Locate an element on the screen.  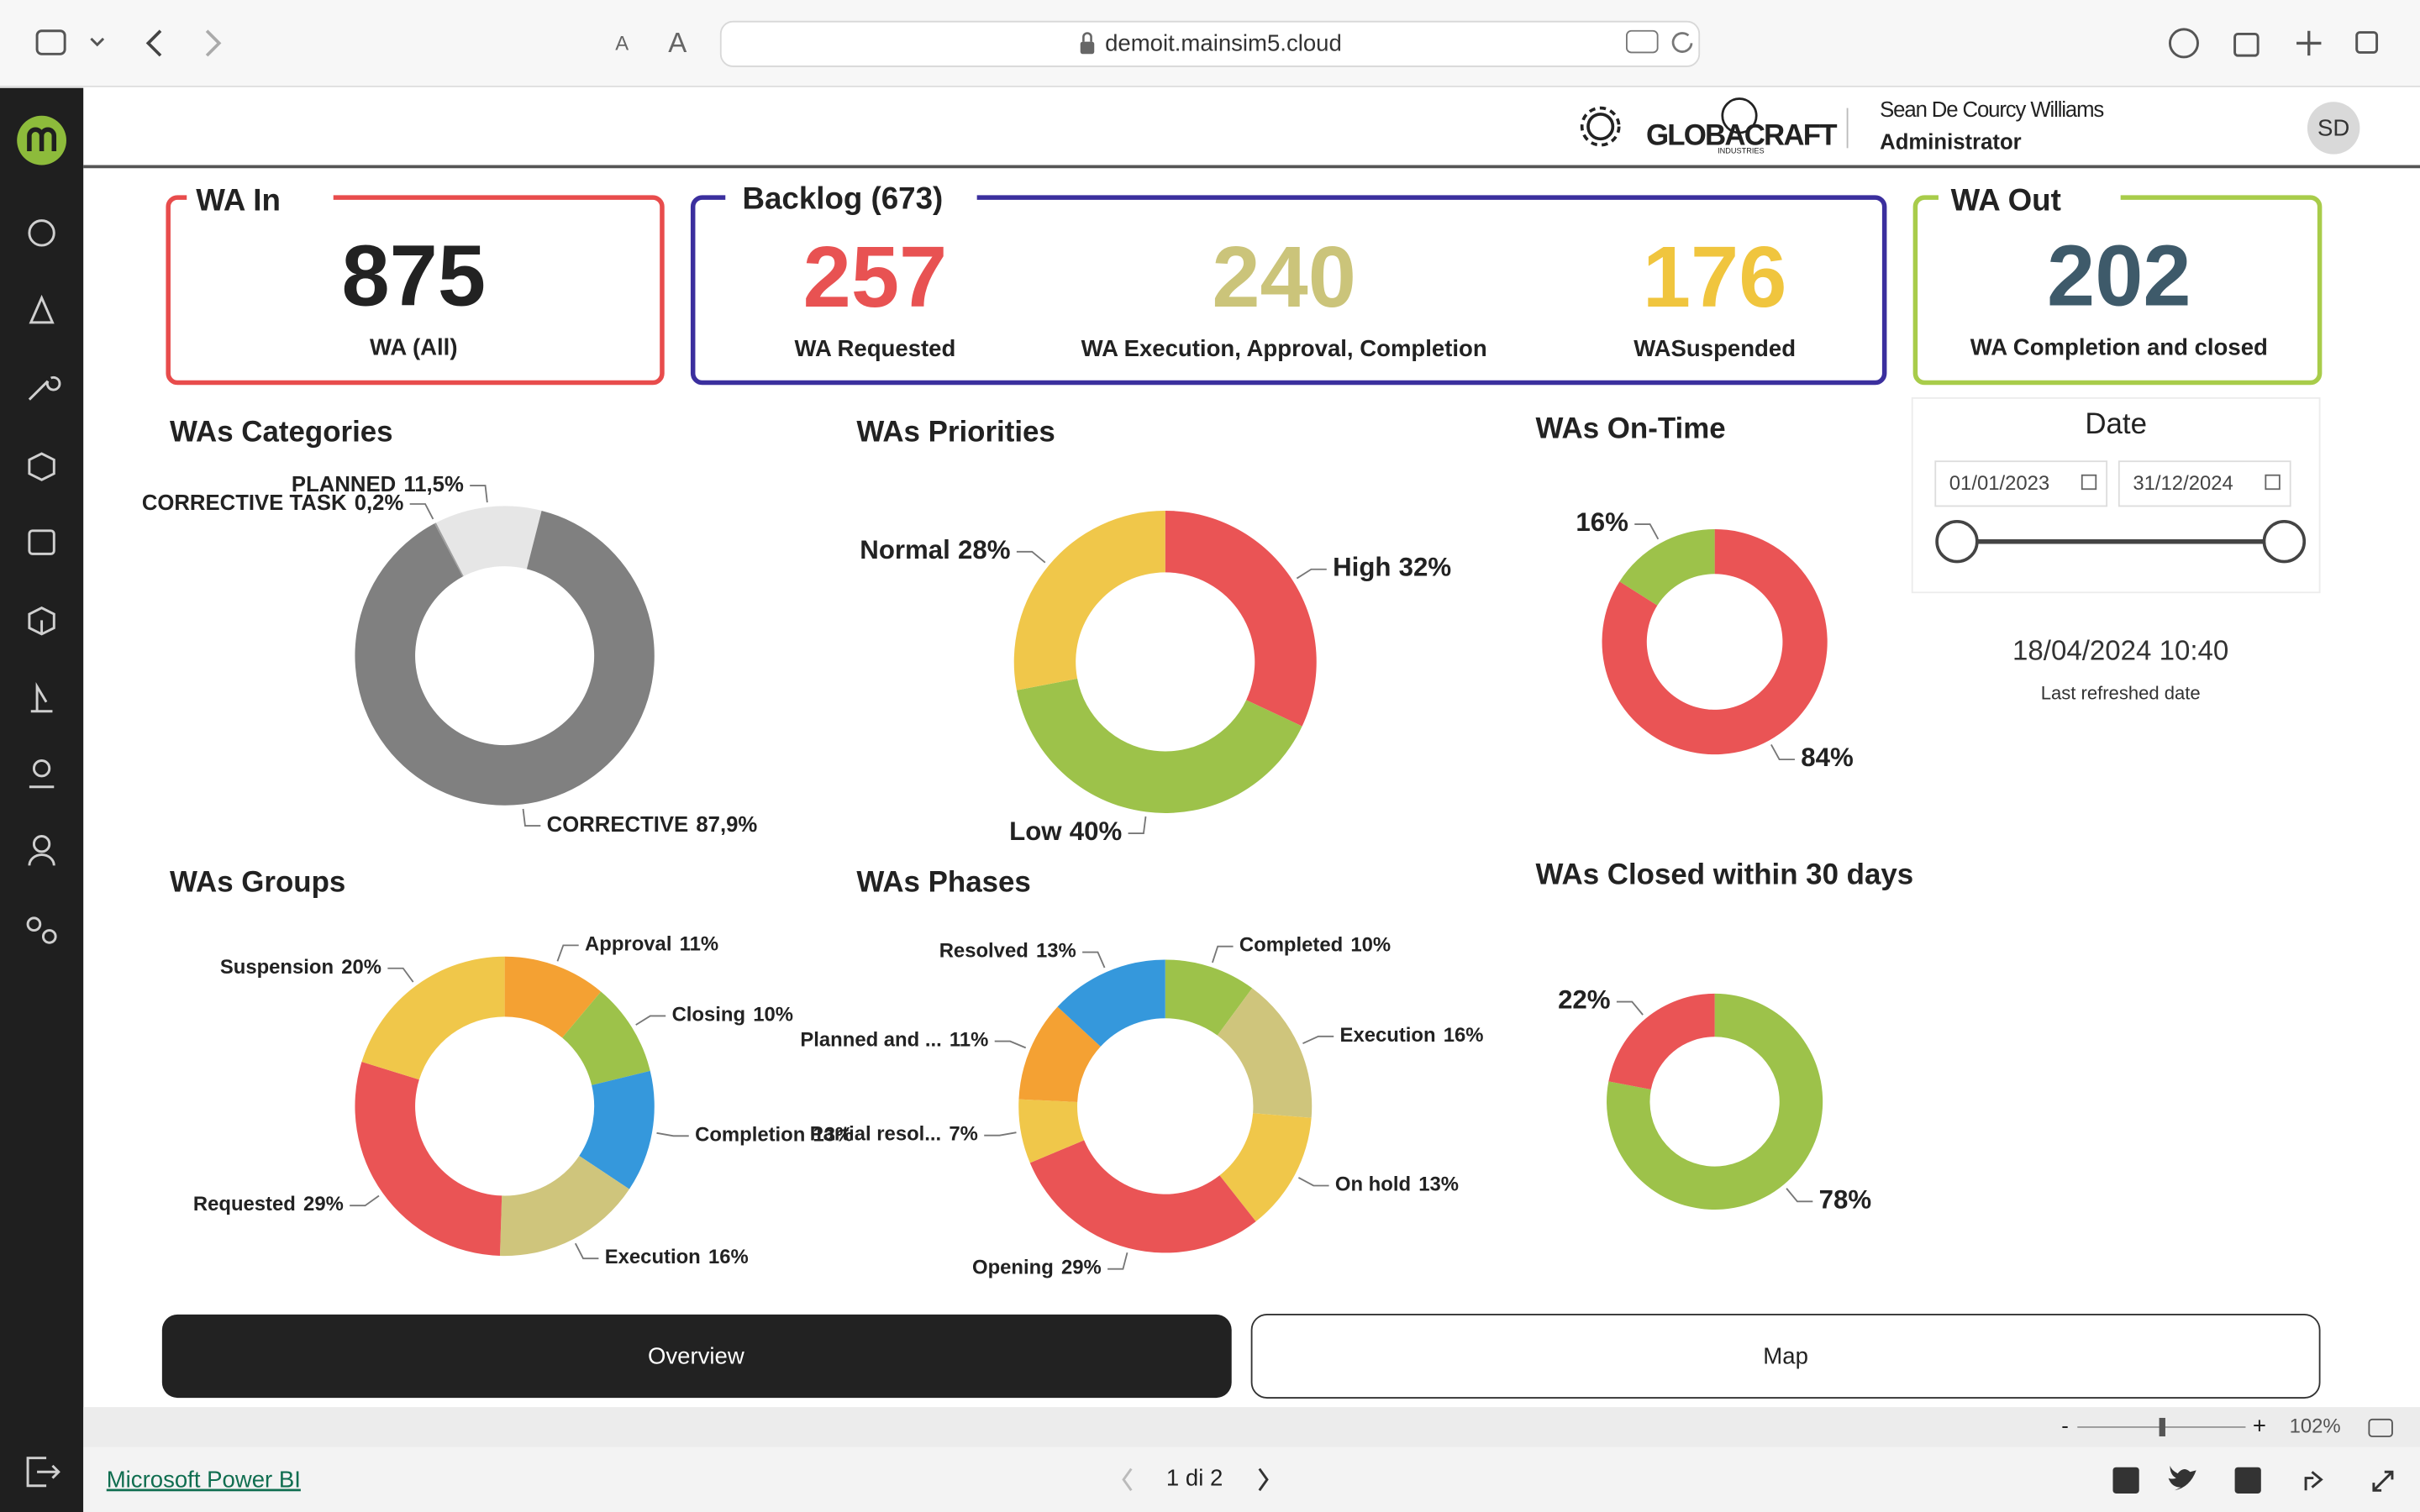
fit-icon is located at coordinates (2381, 1427).